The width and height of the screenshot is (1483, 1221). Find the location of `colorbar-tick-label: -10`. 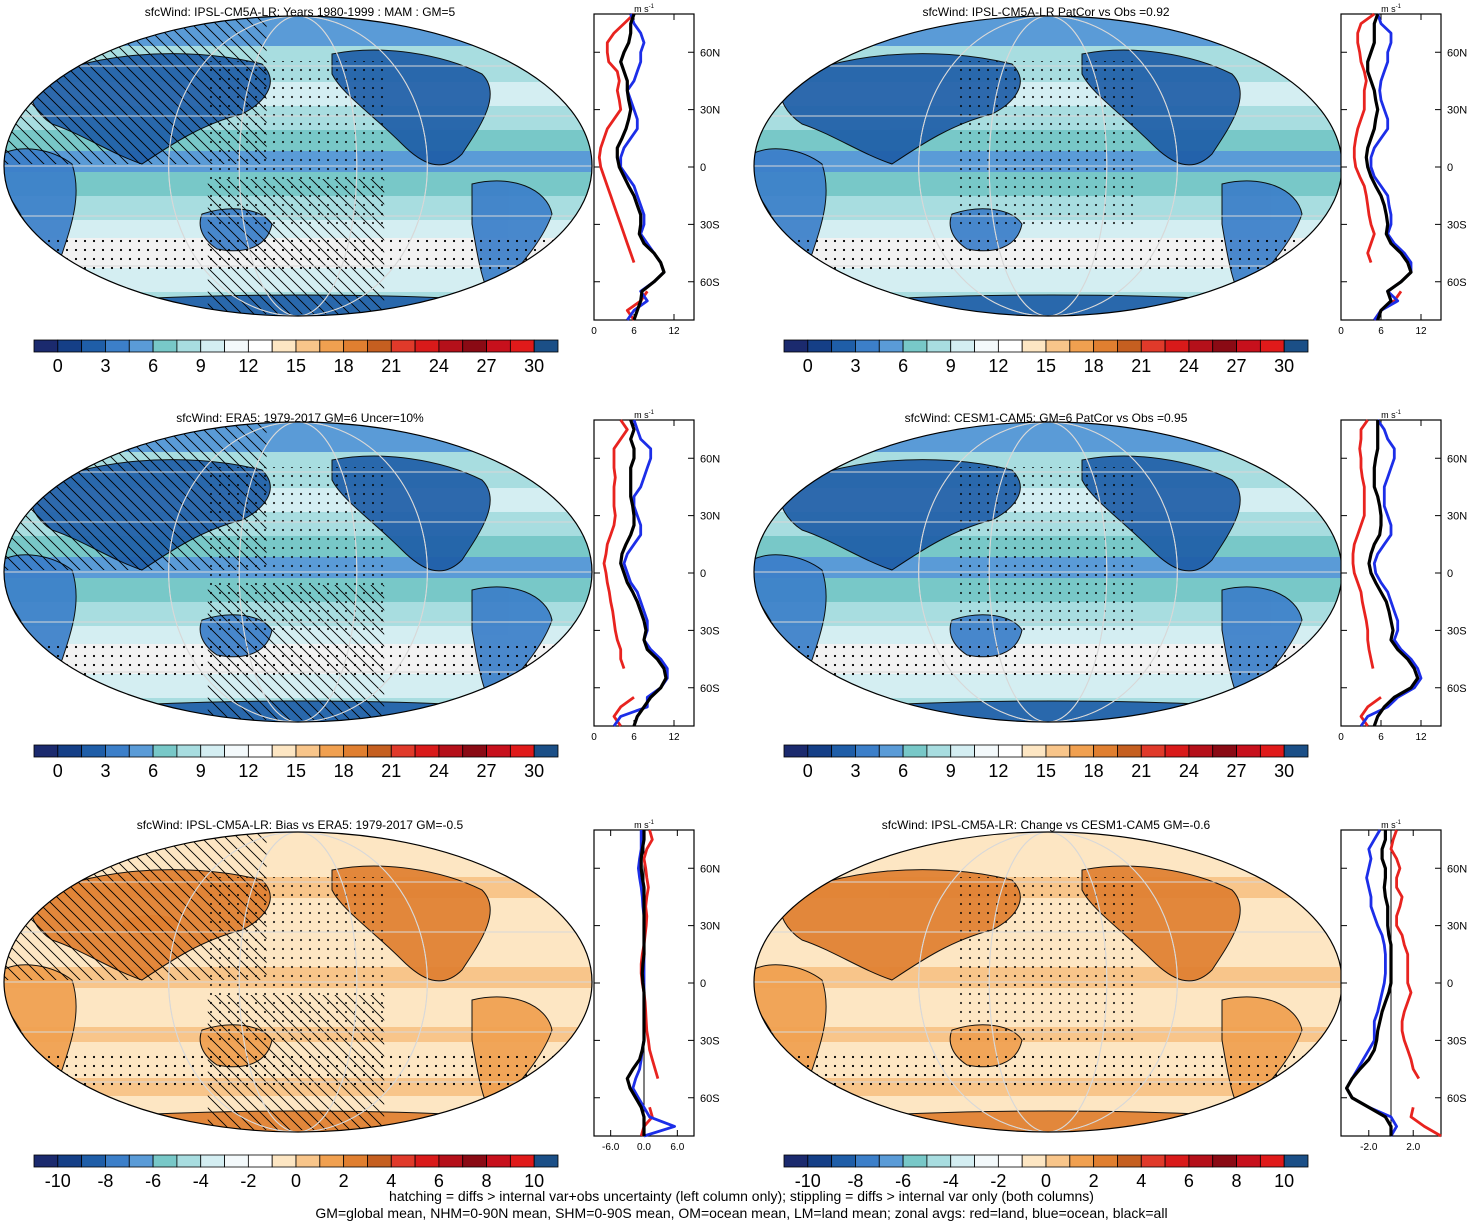

colorbar-tick-label: -10 is located at coordinates (58, 1181).